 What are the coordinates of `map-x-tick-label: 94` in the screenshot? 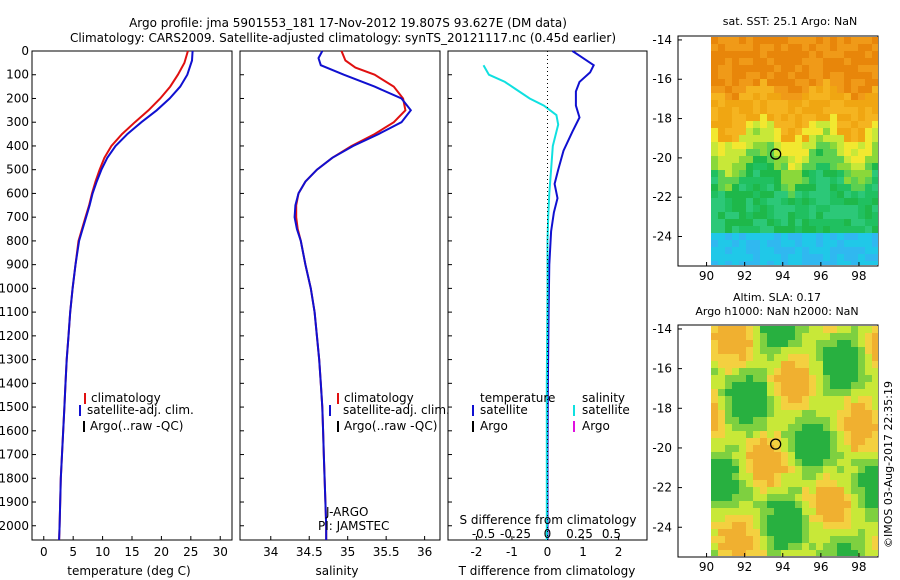 It's located at (782, 567).